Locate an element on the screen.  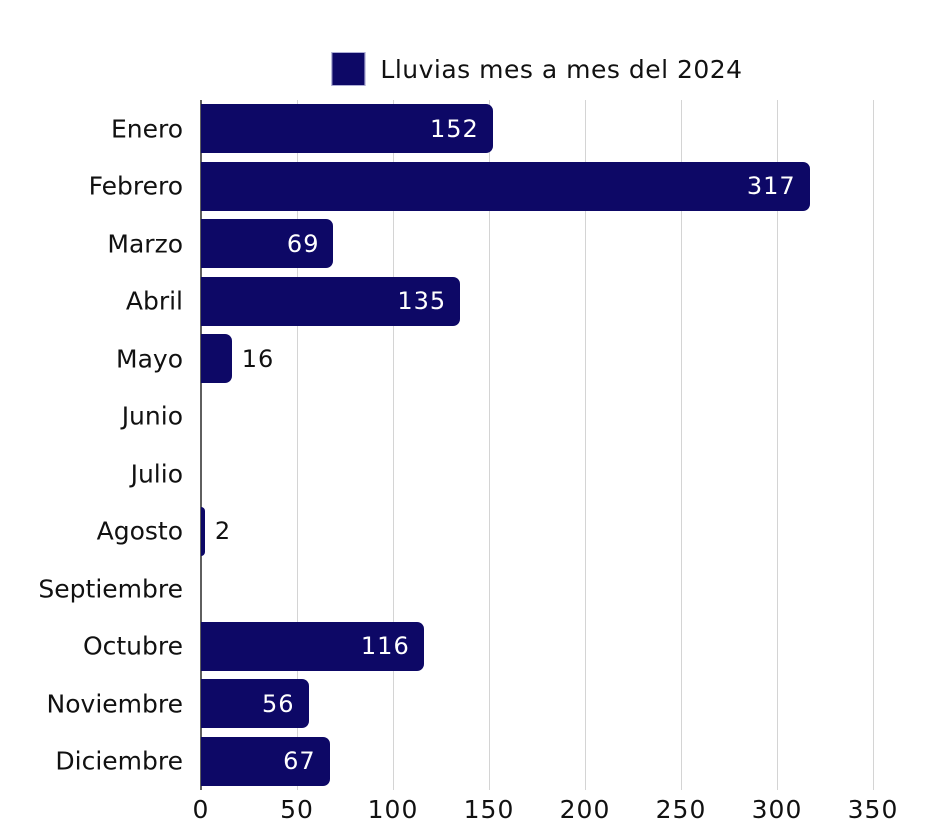
category-label: Mayo is located at coordinates (149, 359).